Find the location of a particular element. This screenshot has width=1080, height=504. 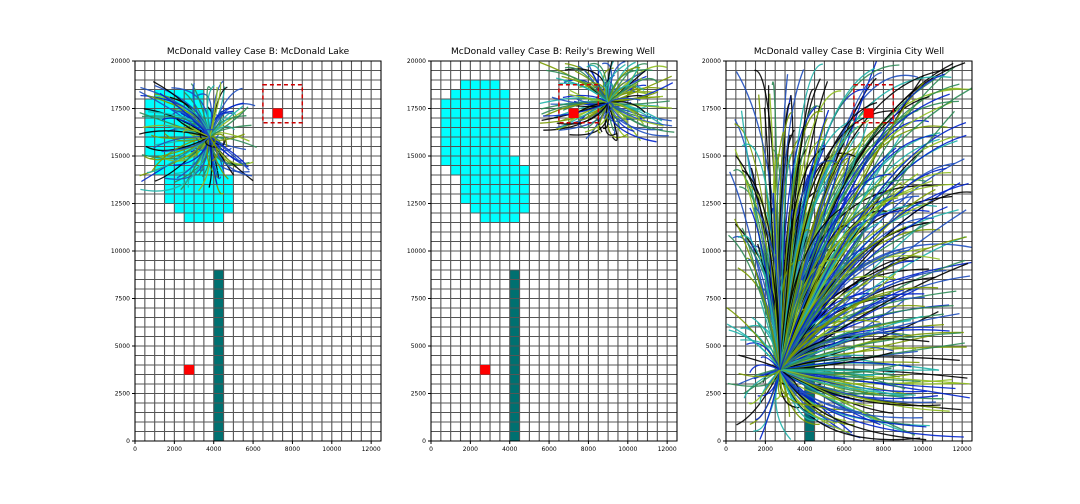

capture-zone-box is located at coordinates (579, 104).